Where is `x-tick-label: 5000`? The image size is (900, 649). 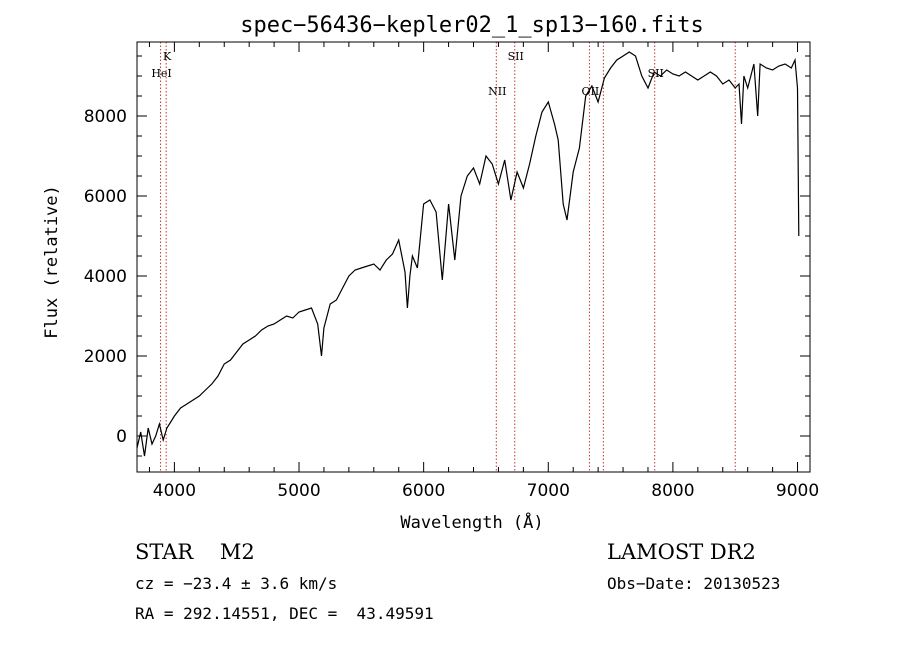
x-tick-label: 5000 is located at coordinates (298, 491).